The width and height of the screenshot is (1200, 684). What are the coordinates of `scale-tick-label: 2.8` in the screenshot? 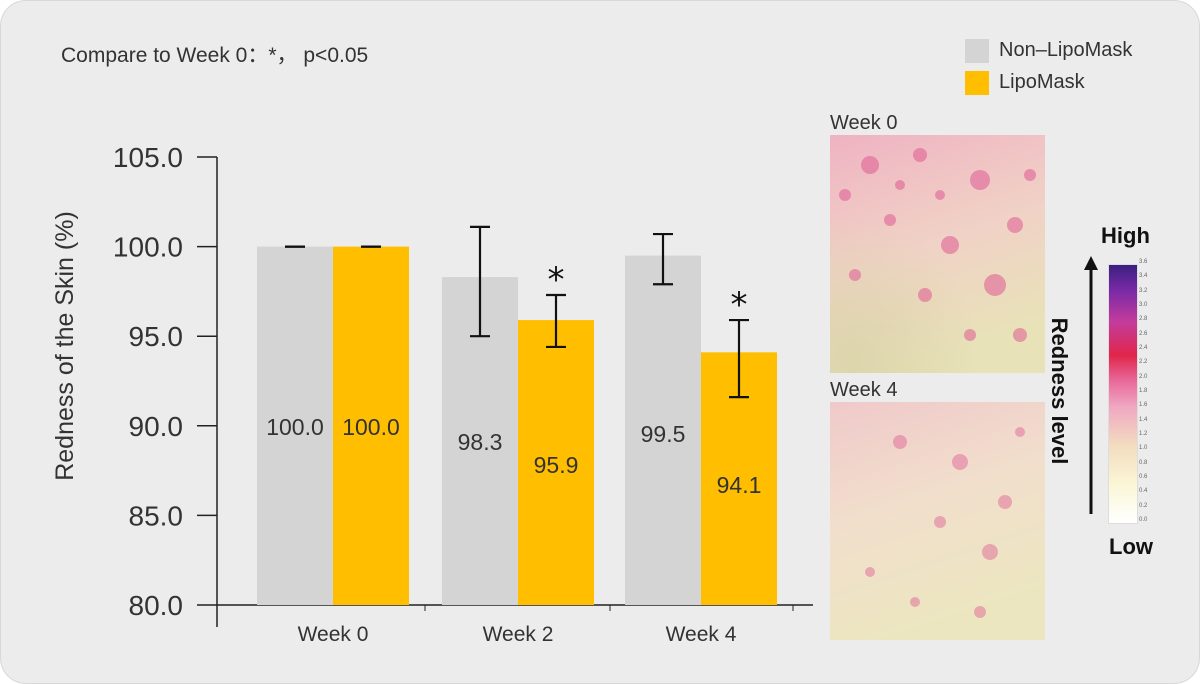 It's located at (1143, 319).